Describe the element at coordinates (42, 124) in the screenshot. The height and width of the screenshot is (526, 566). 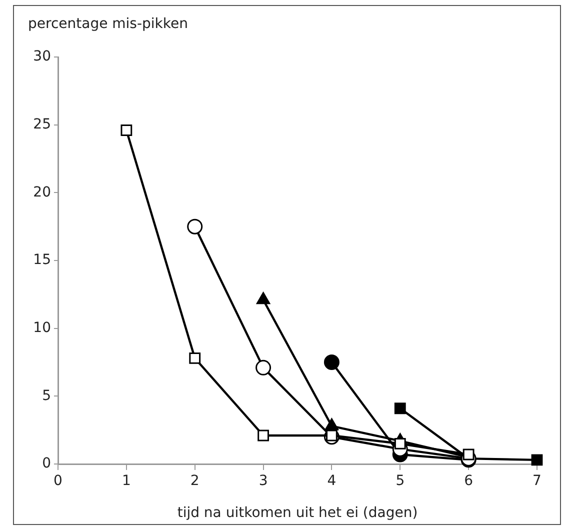
I see `y-tick-label: 25` at that location.